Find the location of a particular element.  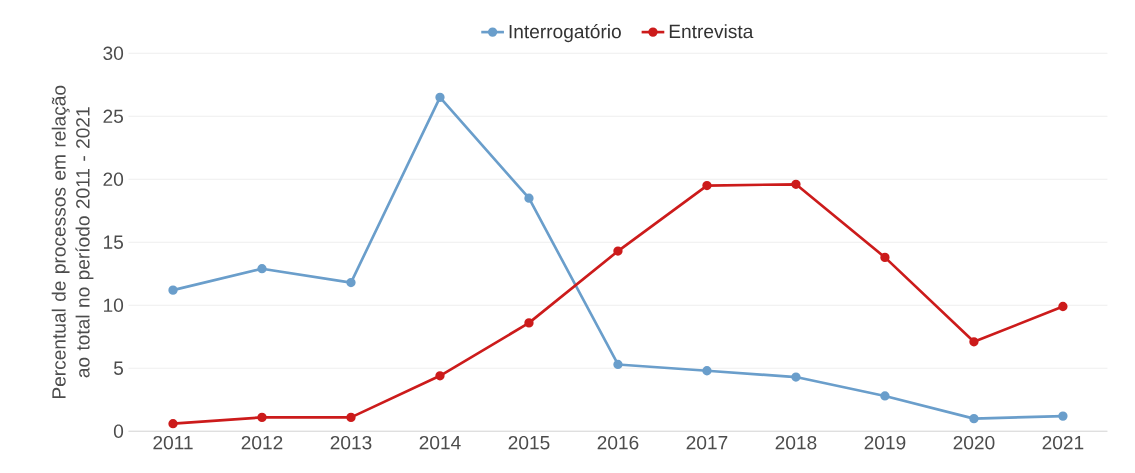

y-axis-title: Percentual de processos em relação ao total no período 2011 - 2021 is located at coordinates (72, 242).